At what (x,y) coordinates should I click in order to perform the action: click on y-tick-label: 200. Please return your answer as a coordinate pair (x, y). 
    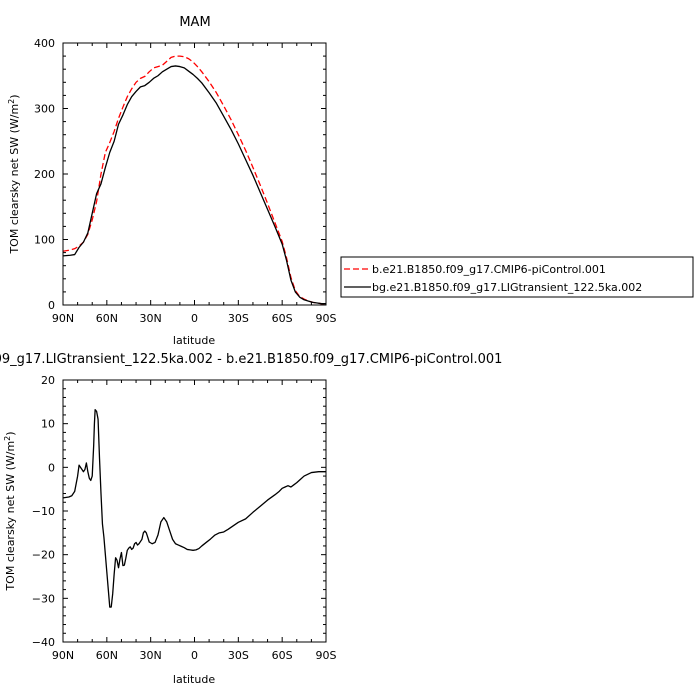
    Looking at the image, I should click on (44, 174).